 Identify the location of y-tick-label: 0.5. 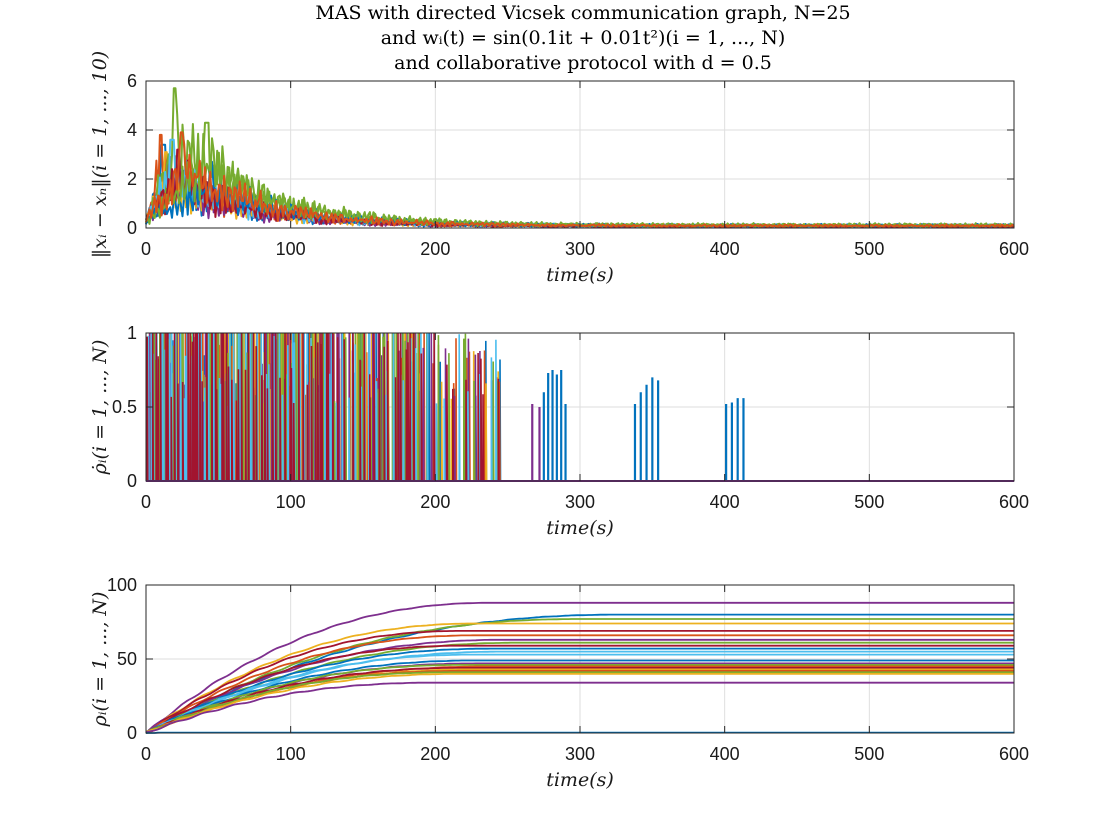
(124, 407).